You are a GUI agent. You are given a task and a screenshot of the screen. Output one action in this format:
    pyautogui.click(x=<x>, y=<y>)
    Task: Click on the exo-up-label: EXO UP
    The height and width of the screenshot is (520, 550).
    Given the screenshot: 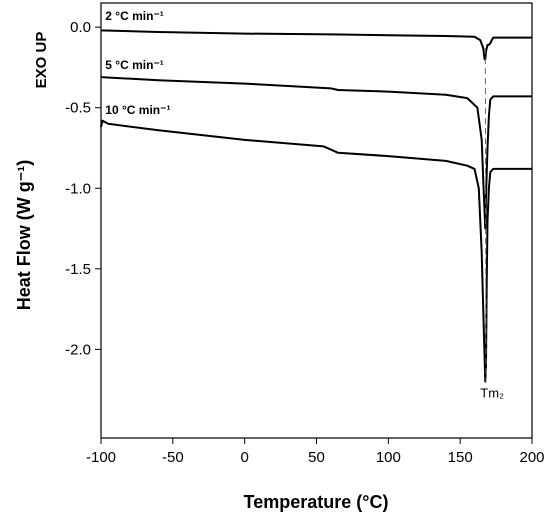 What is the action you would take?
    pyautogui.click(x=41, y=60)
    